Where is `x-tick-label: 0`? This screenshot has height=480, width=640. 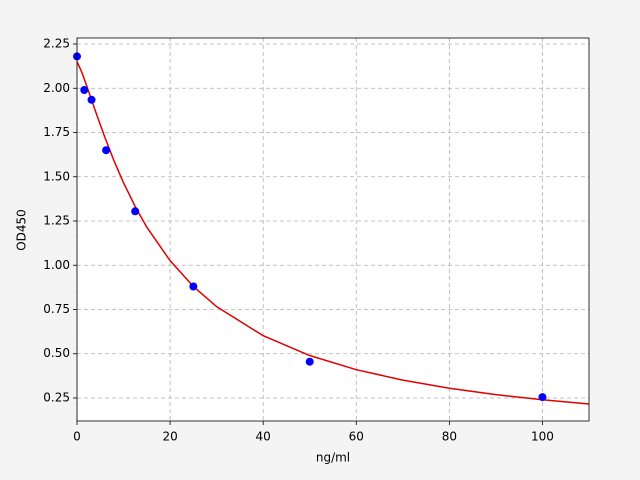 x-tick-label: 0 is located at coordinates (77, 437).